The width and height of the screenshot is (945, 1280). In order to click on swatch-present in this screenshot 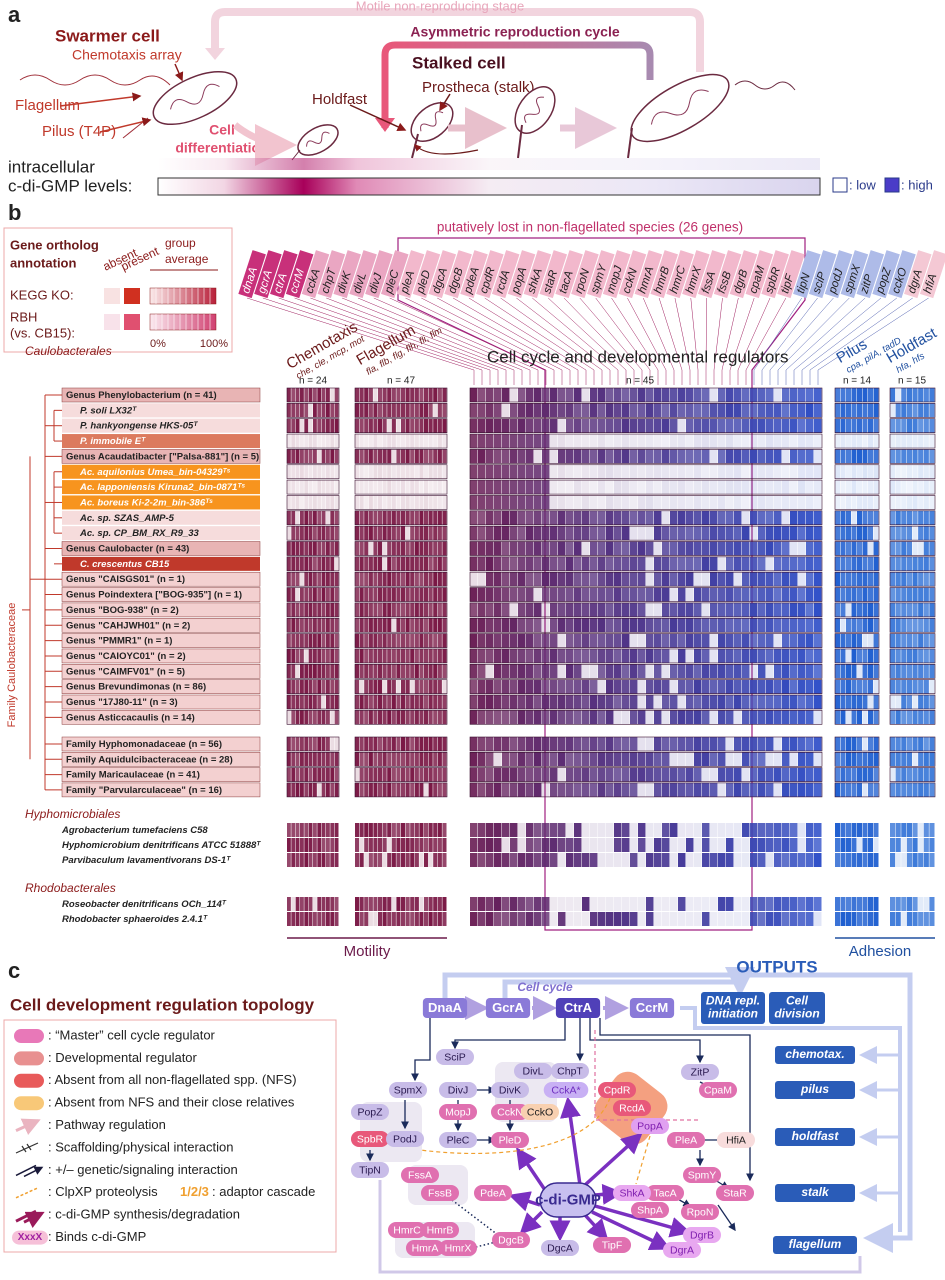, I will do `click(132, 296)`.